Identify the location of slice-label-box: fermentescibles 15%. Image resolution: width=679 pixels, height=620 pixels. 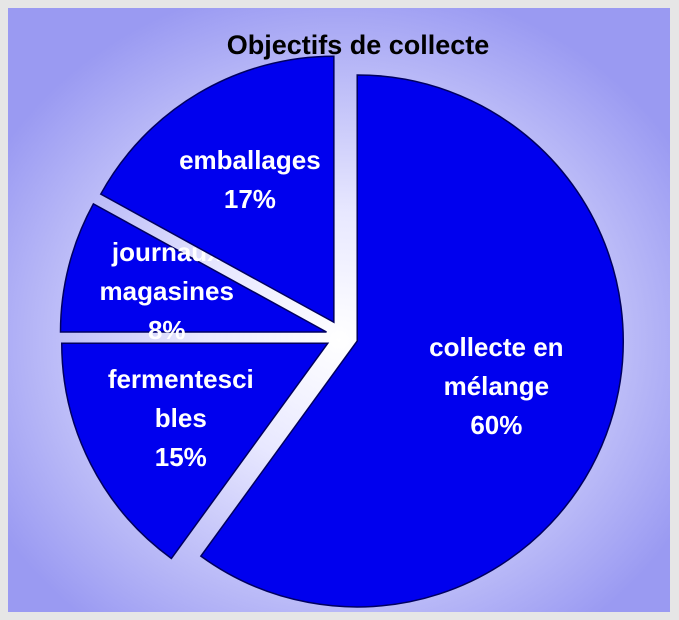
(181, 418).